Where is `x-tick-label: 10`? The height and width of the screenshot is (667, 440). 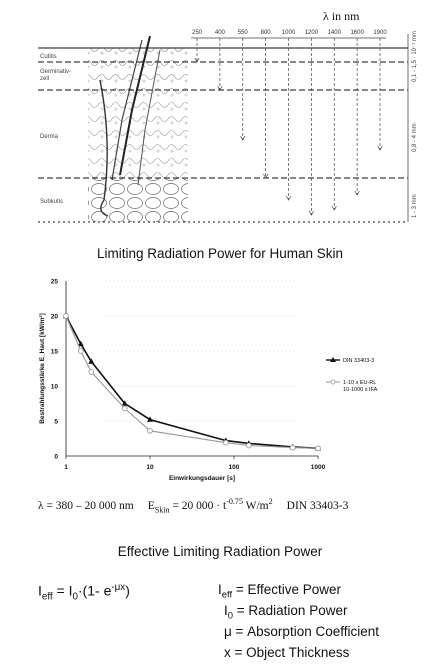
x-tick-label: 10 is located at coordinates (150, 467).